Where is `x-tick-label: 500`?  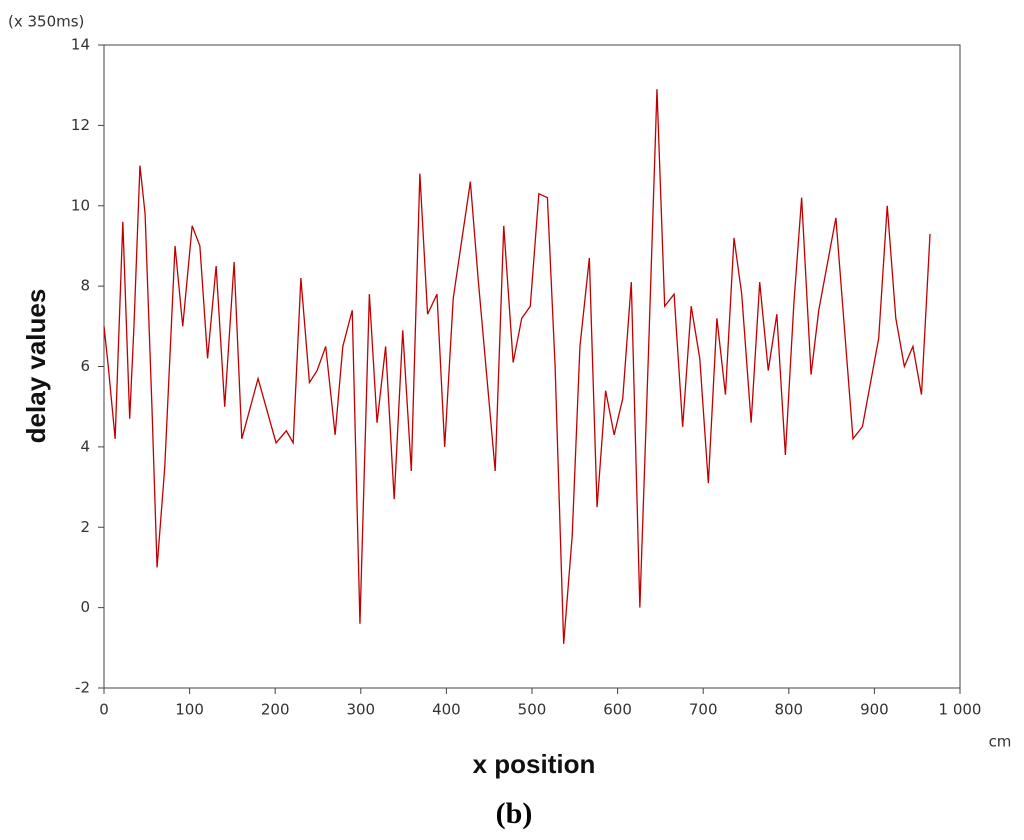
x-tick-label: 500 is located at coordinates (532, 710).